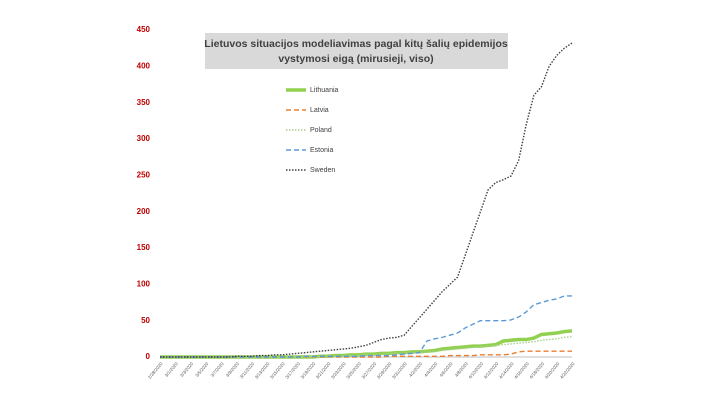 The height and width of the screenshot is (405, 720). Describe the element at coordinates (567, 370) in the screenshot. I see `x-tick-label: 4/22/2020` at that location.